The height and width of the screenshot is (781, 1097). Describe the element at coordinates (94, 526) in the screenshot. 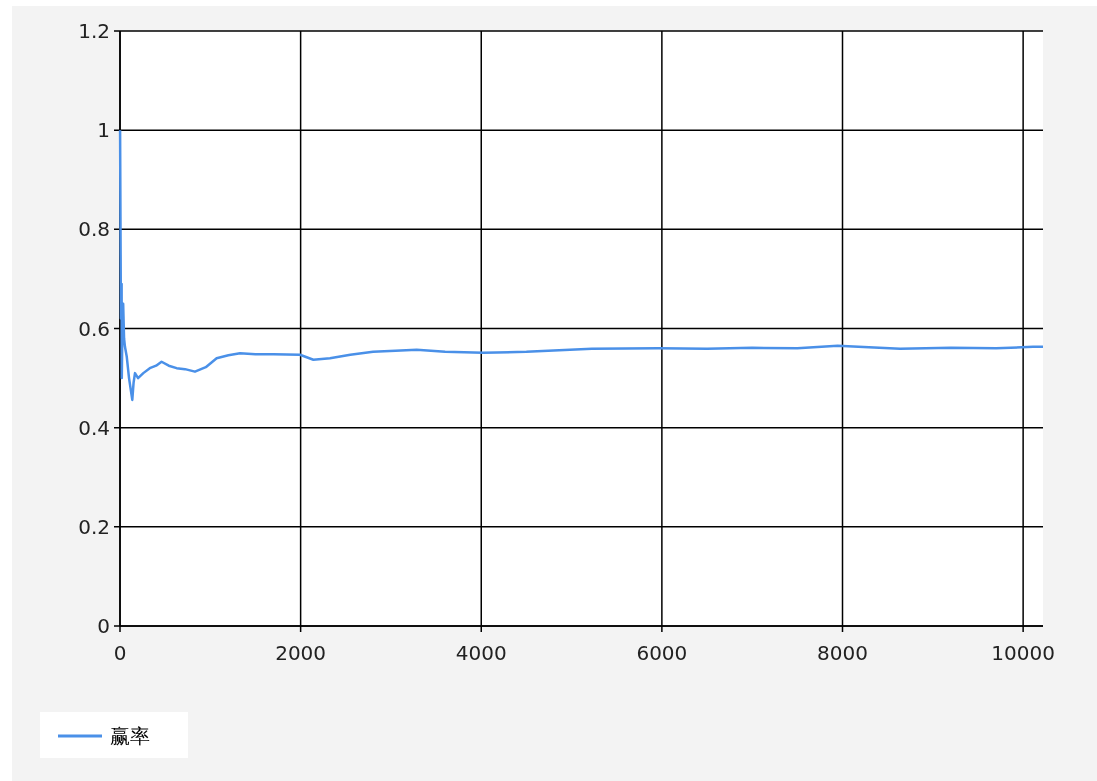

I see `y-tick-label: 0.2` at that location.